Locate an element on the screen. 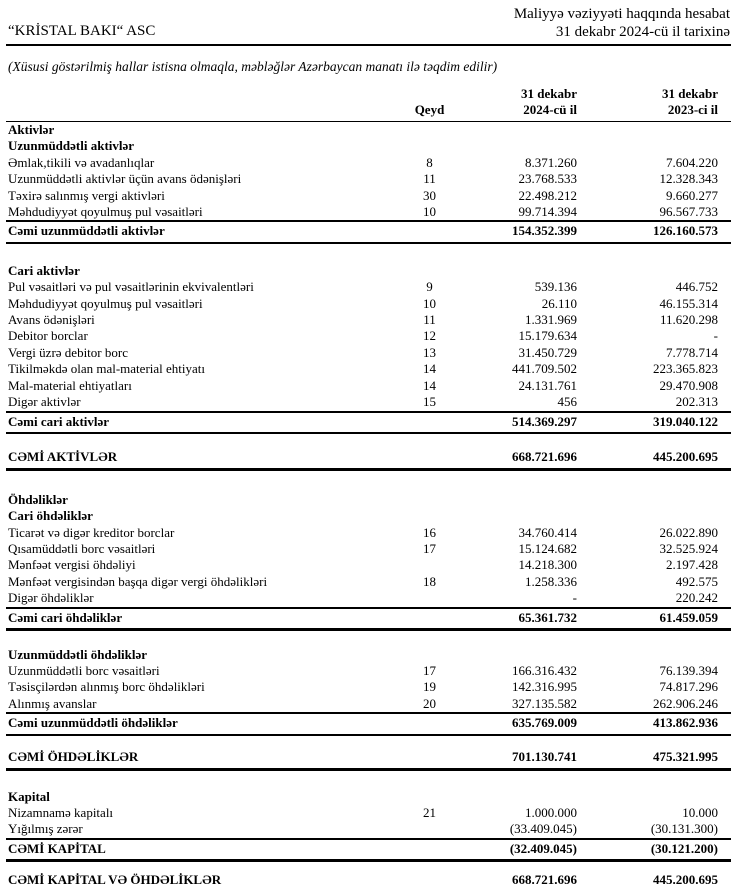  value-2024: 456 is located at coordinates (517, 402).